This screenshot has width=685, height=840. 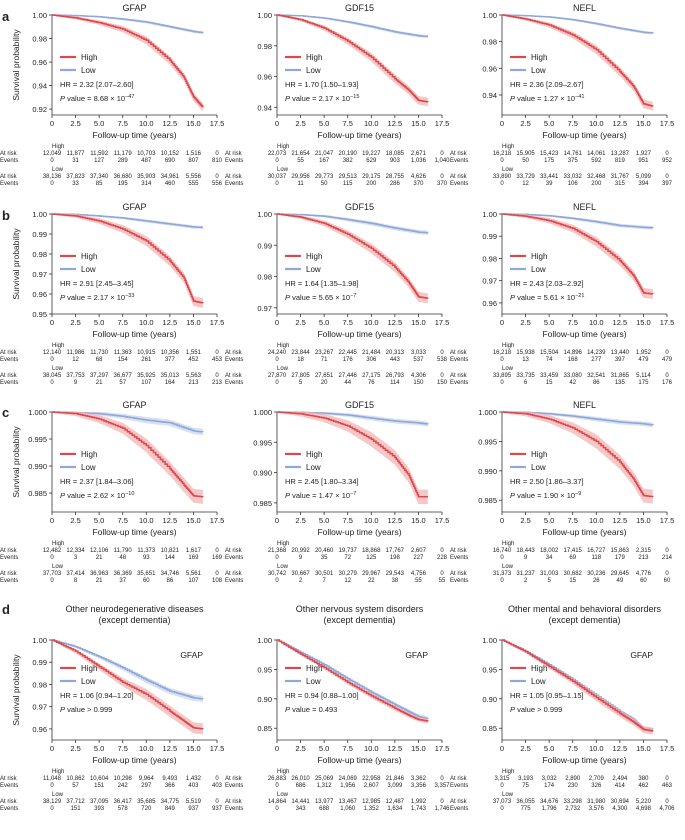 What do you see at coordinates (538, 269) in the screenshot?
I see `legend-label-low: Low` at bounding box center [538, 269].